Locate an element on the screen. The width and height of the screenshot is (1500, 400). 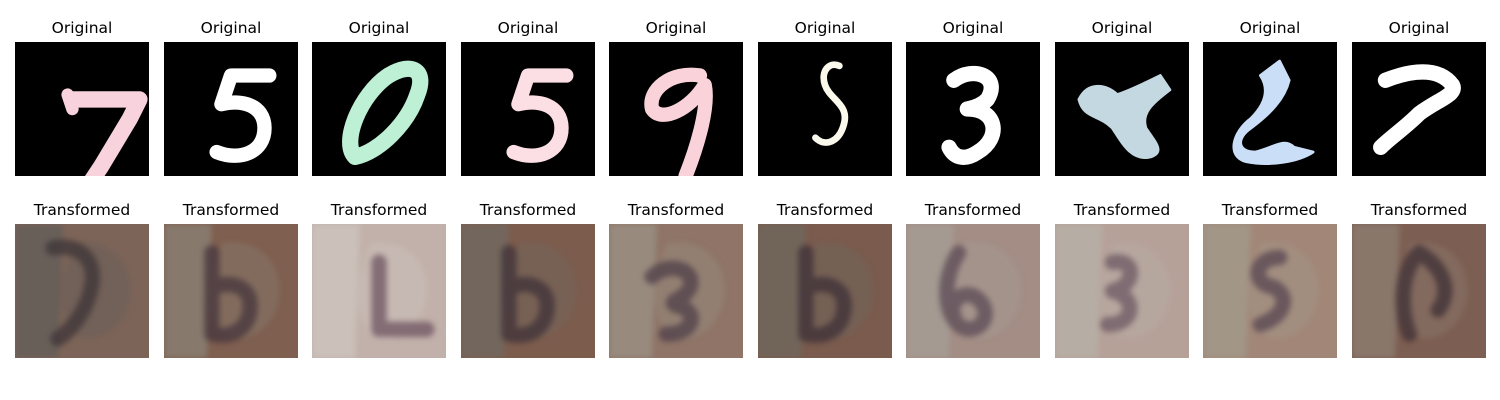
highlight-patch is located at coordinates (987, 290).